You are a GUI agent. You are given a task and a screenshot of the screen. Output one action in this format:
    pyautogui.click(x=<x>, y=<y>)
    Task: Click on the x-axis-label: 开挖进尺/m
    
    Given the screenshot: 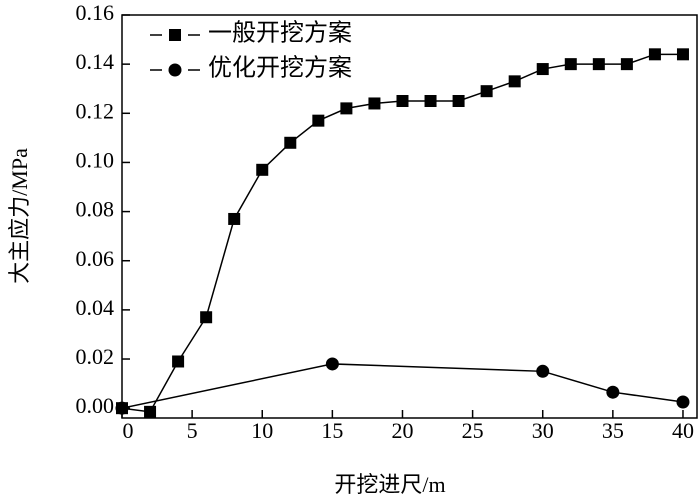 What is the action you would take?
    pyautogui.click(x=389, y=484)
    